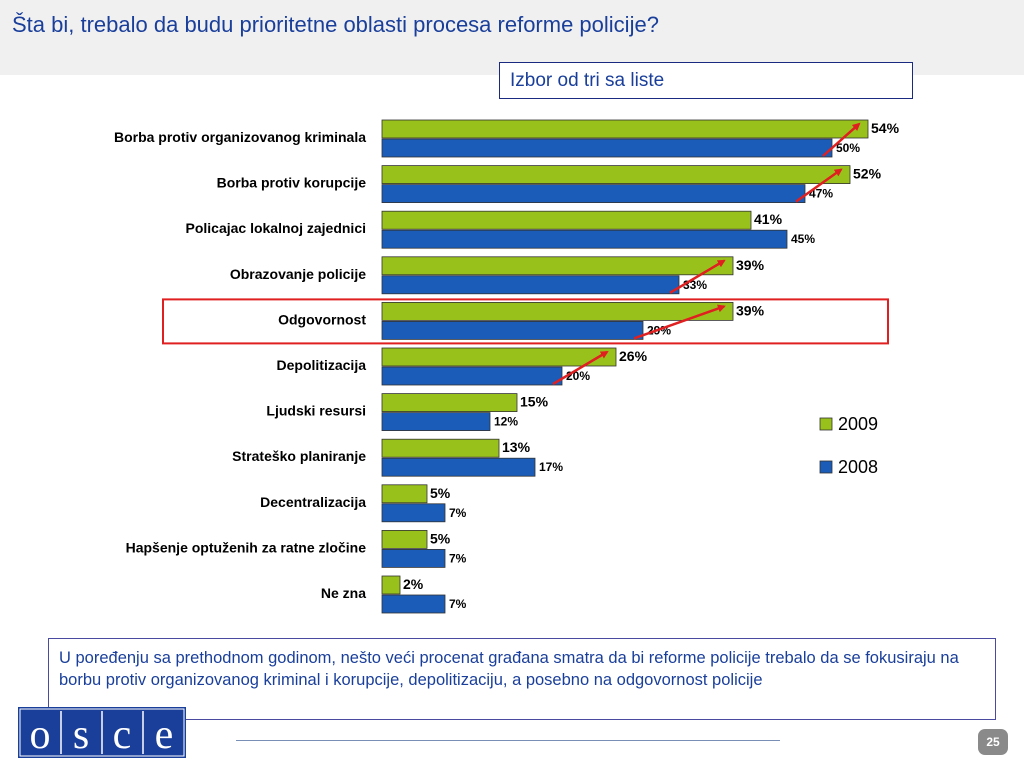 The image size is (1024, 768). What do you see at coordinates (858, 467) in the screenshot?
I see `legend-label: 2008` at bounding box center [858, 467].